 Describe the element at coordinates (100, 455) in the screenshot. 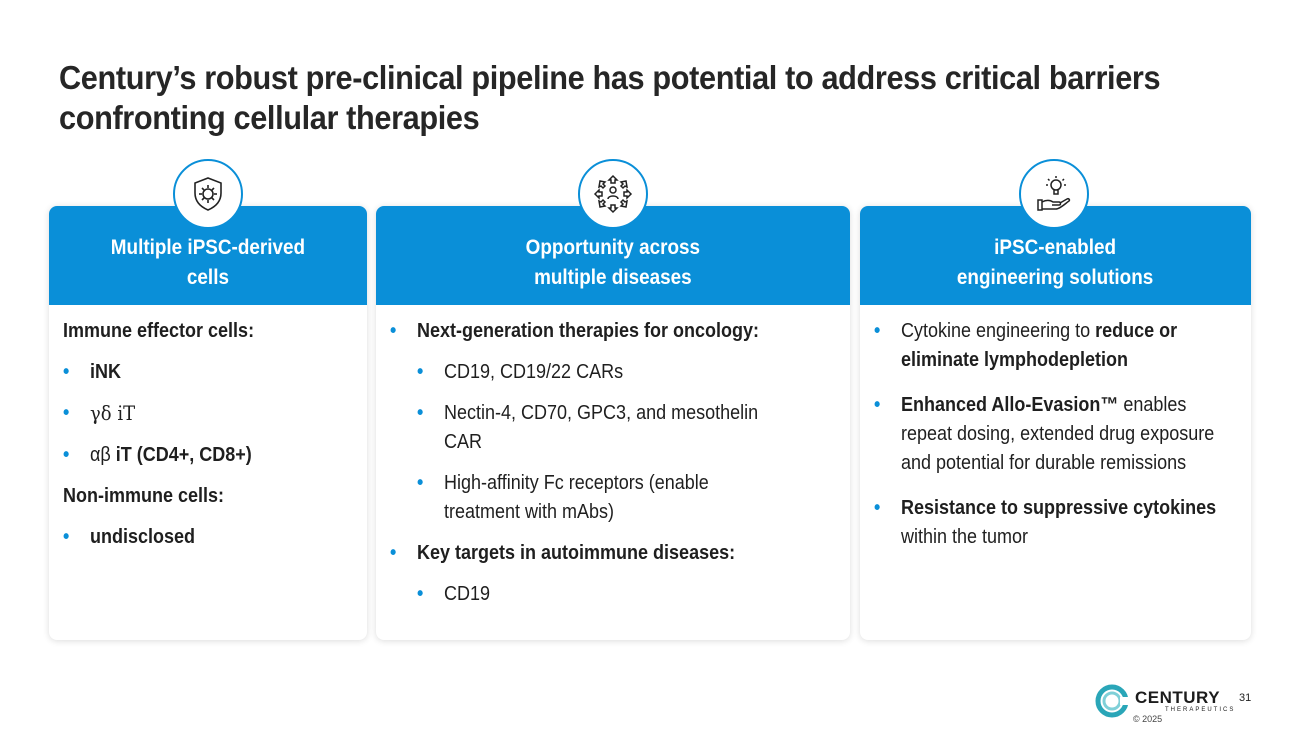

I see `alpha-beta-prefix: αβ` at that location.